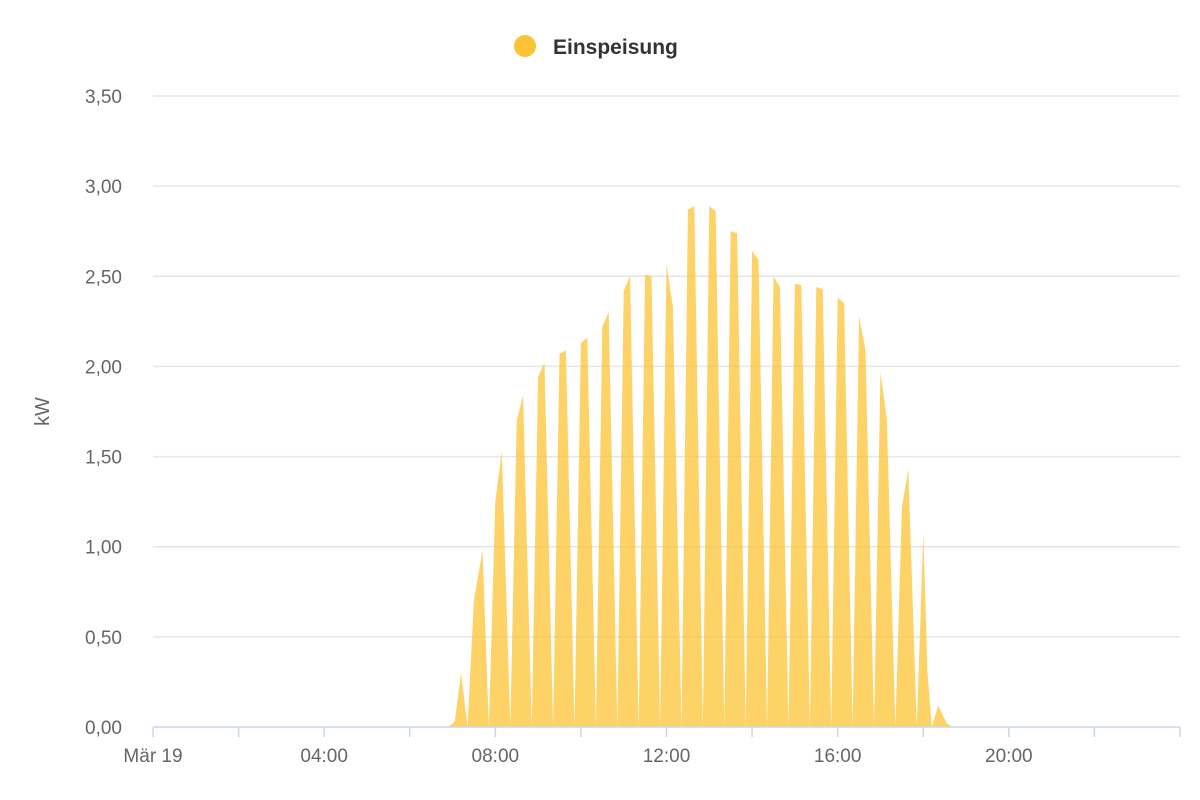  Describe the element at coordinates (43, 411) in the screenshot. I see `y-axis-title: kW` at that location.